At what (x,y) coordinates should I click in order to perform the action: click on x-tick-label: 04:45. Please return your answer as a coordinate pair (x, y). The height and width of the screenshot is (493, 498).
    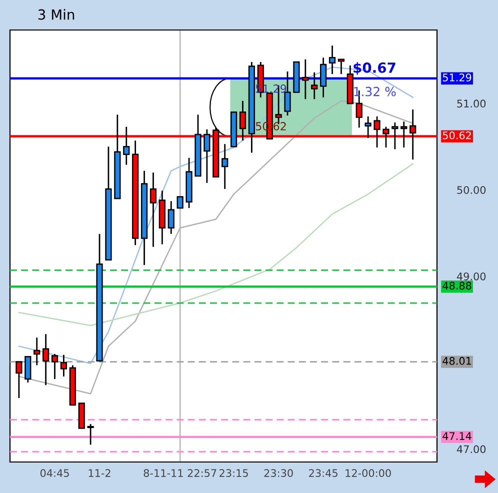
    Looking at the image, I should click on (54, 473).